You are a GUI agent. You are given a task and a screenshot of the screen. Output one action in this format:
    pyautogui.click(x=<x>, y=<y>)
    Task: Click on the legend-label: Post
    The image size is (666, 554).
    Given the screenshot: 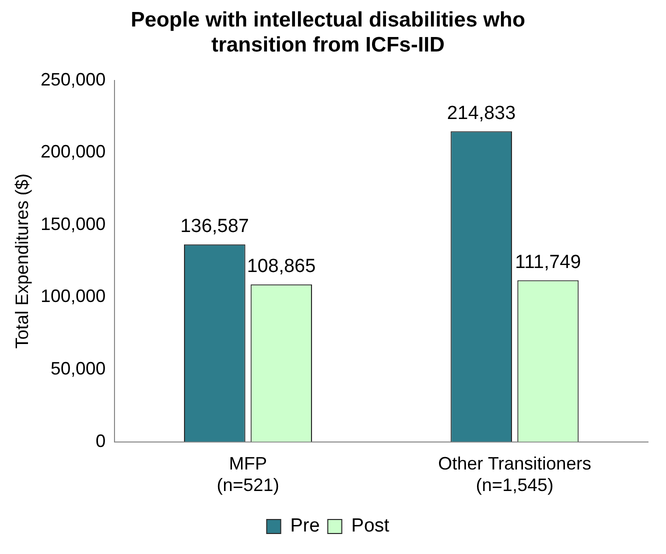 What is the action you would take?
    pyautogui.click(x=370, y=526)
    